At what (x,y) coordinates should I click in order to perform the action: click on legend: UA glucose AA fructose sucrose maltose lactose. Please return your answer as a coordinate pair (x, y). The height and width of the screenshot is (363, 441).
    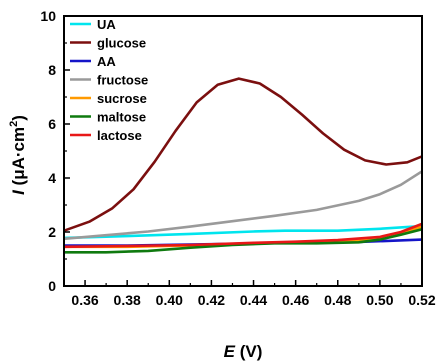
    Looking at the image, I should click on (109, 80).